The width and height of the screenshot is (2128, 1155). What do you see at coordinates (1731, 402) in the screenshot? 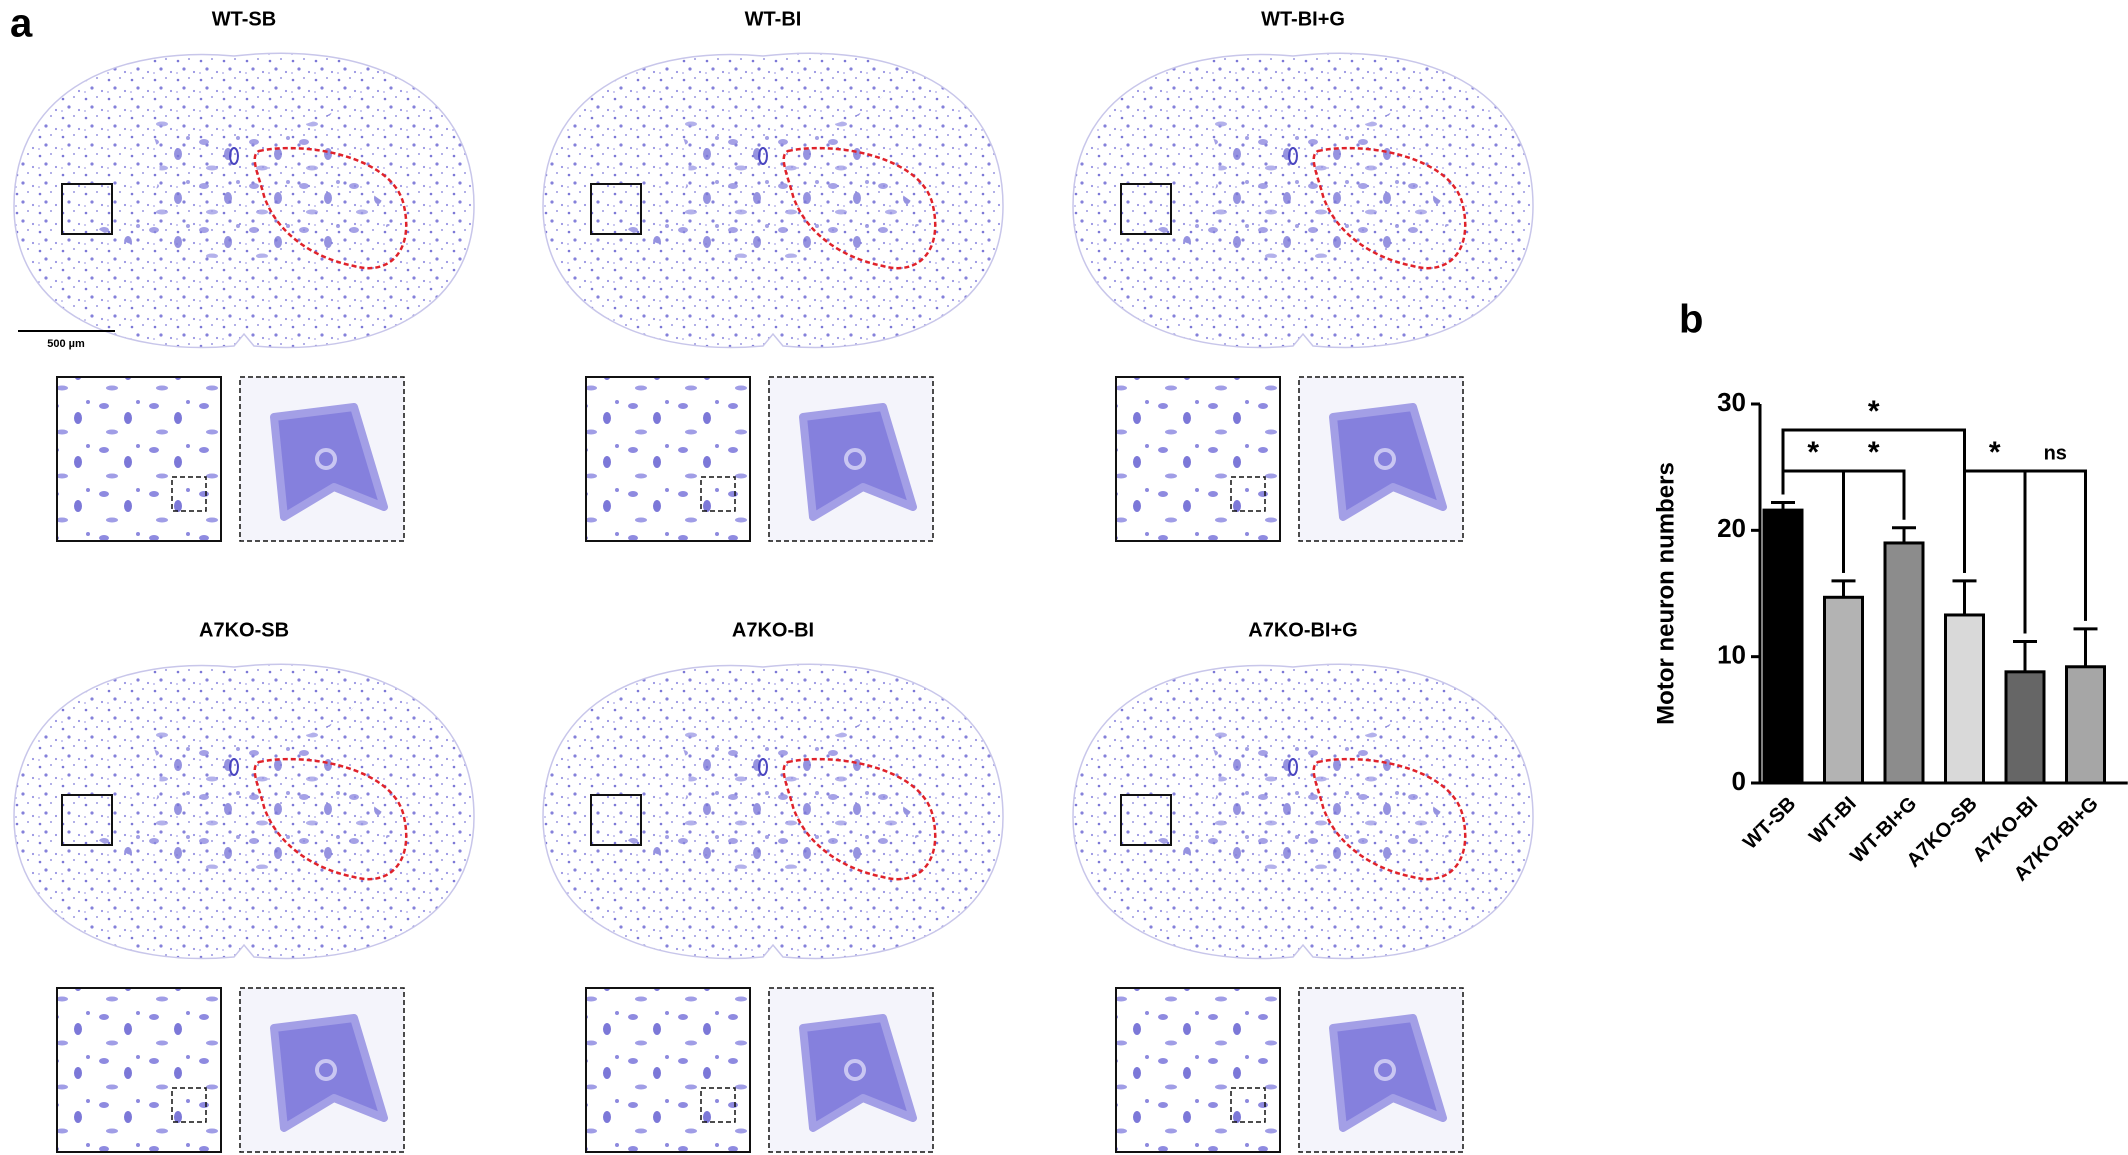
I see `y-tick-label: 30` at bounding box center [1731, 402].